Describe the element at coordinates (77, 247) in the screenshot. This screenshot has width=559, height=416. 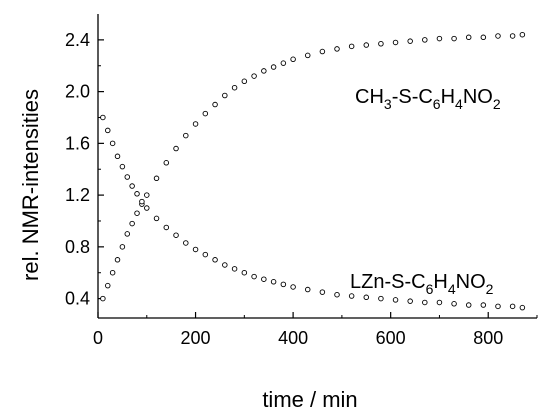
I see `y-tick-label: 0.8` at that location.